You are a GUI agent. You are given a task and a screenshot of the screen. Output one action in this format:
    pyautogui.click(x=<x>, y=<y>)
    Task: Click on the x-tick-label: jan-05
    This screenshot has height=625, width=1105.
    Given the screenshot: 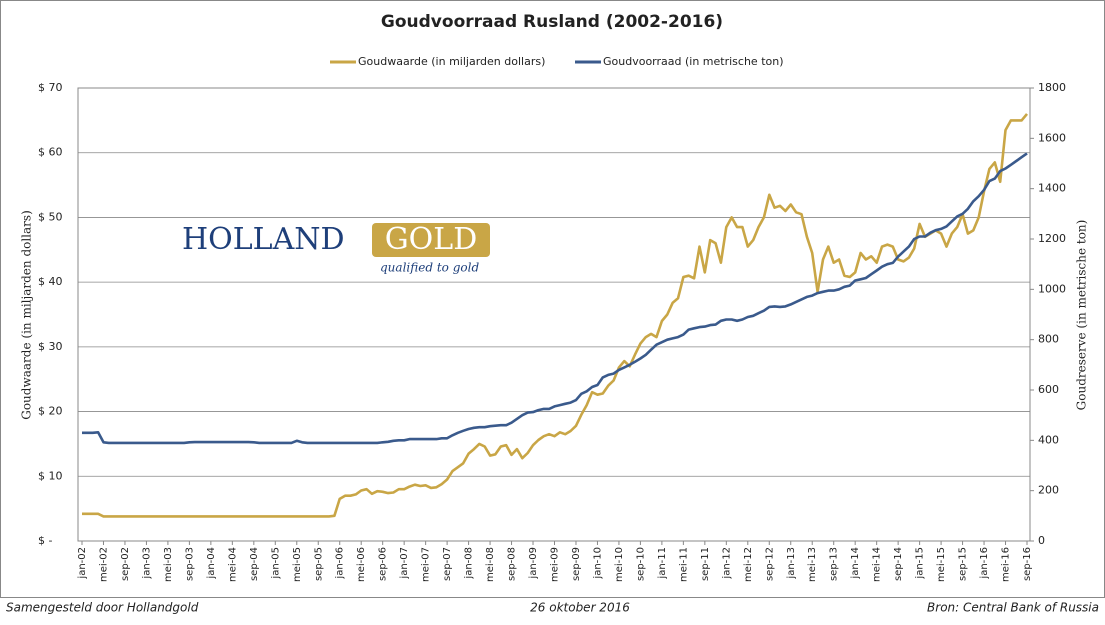 What is the action you would take?
    pyautogui.click(x=275, y=563)
    